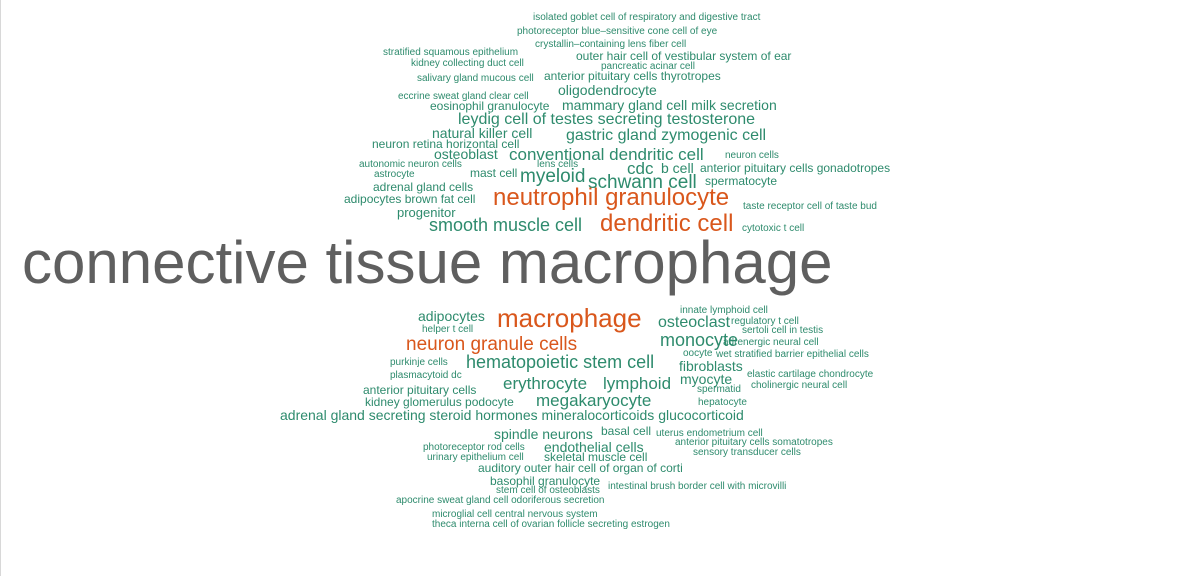 This screenshot has width=1182, height=576. Describe the element at coordinates (475, 457) in the screenshot. I see `word-urinary-epithelium-cell: urinary epithelium cell` at that location.